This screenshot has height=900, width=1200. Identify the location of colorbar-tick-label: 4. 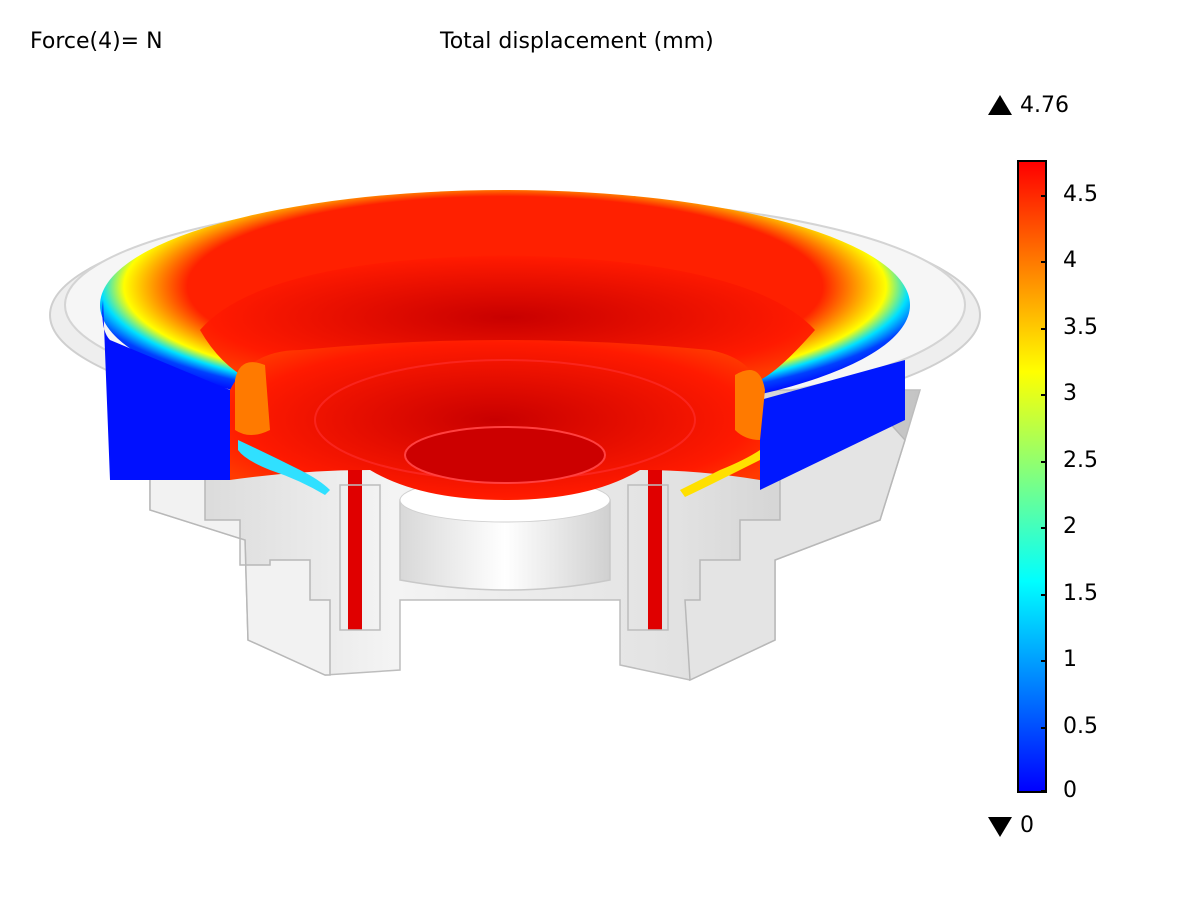
(1070, 261).